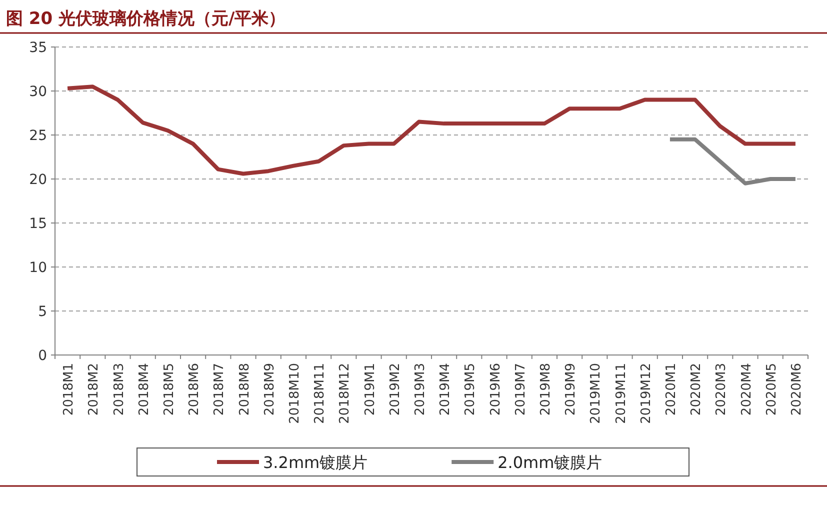 Image resolution: width=827 pixels, height=511 pixels. I want to click on x-tick-label: 2019M11, so click(621, 393).